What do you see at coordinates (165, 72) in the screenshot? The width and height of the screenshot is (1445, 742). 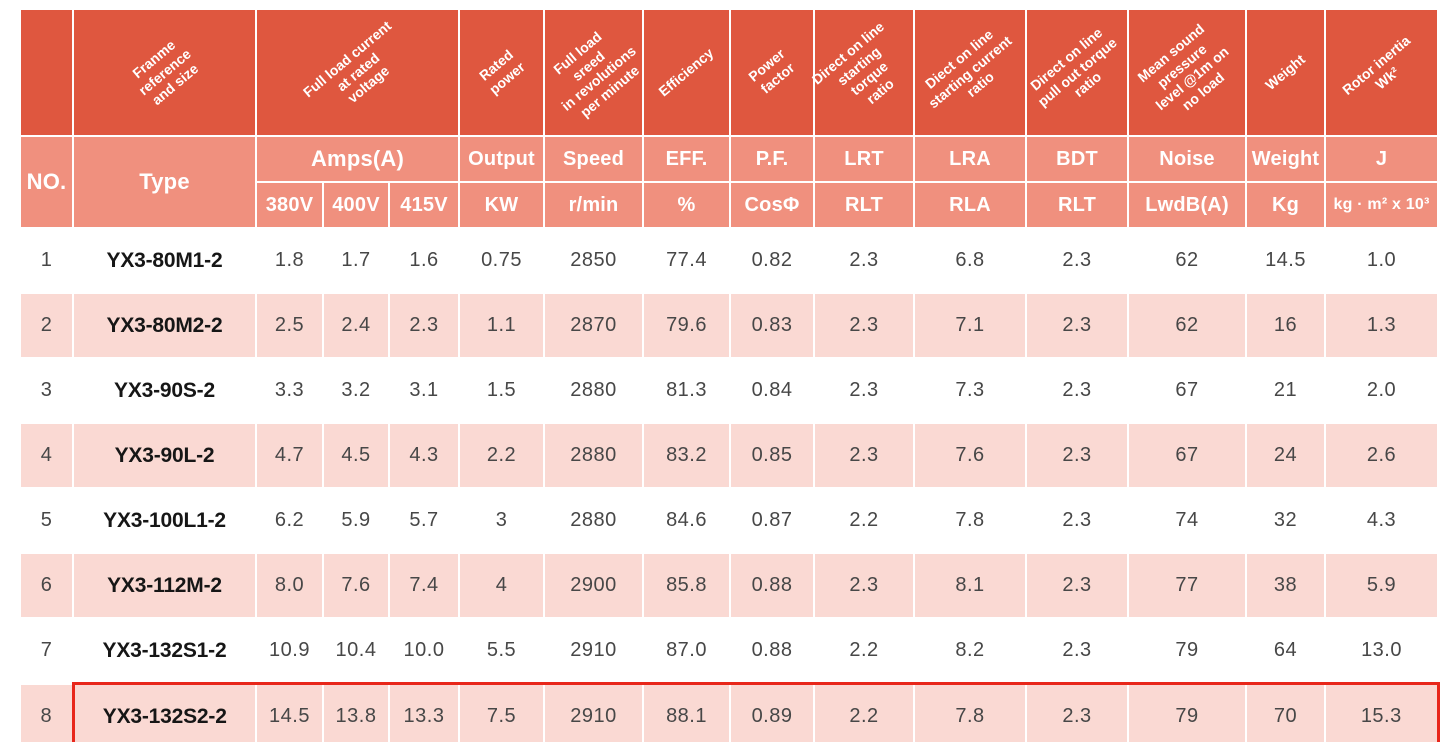 I see `rotated-header-frame-reference-label: Franme reference and size` at bounding box center [165, 72].